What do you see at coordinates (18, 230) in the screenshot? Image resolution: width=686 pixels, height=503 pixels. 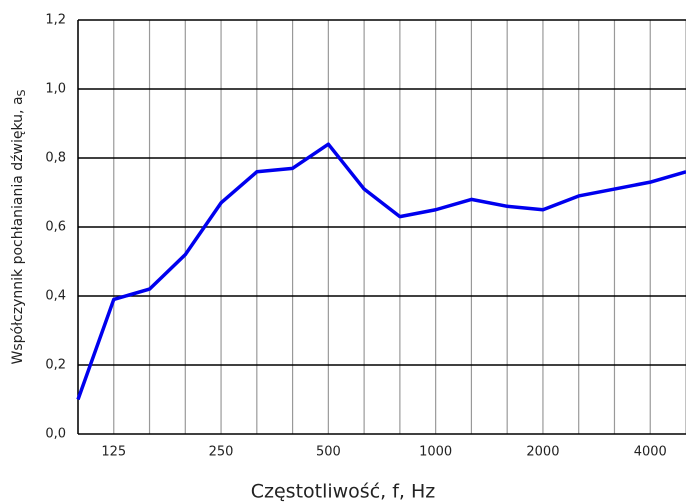 I see `y-axis-title-main: Współczynnik pochłaniania dźwięku, a` at bounding box center [18, 230].